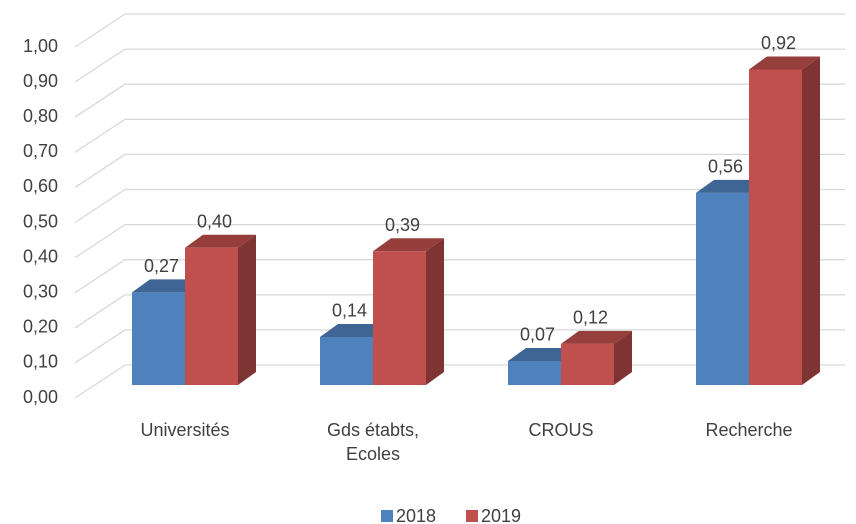 The height and width of the screenshot is (524, 856). What do you see at coordinates (40, 151) in the screenshot?
I see `y-tick-label: 0,70` at bounding box center [40, 151].